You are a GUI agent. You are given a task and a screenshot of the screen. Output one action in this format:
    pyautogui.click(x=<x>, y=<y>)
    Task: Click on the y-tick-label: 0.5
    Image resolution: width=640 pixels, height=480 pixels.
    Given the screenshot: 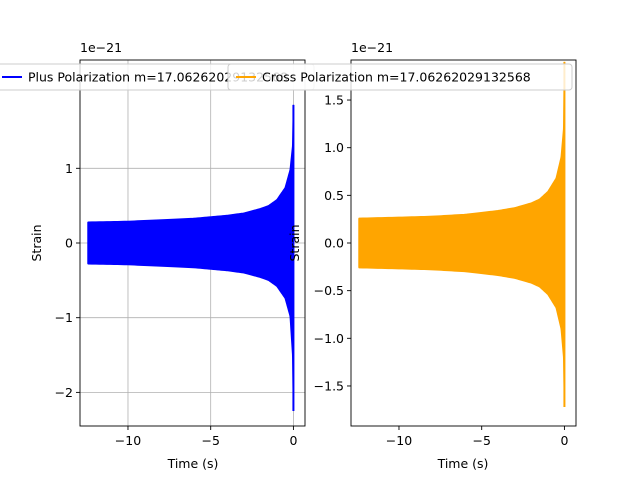 What is the action you would take?
    pyautogui.click(x=334, y=195)
    